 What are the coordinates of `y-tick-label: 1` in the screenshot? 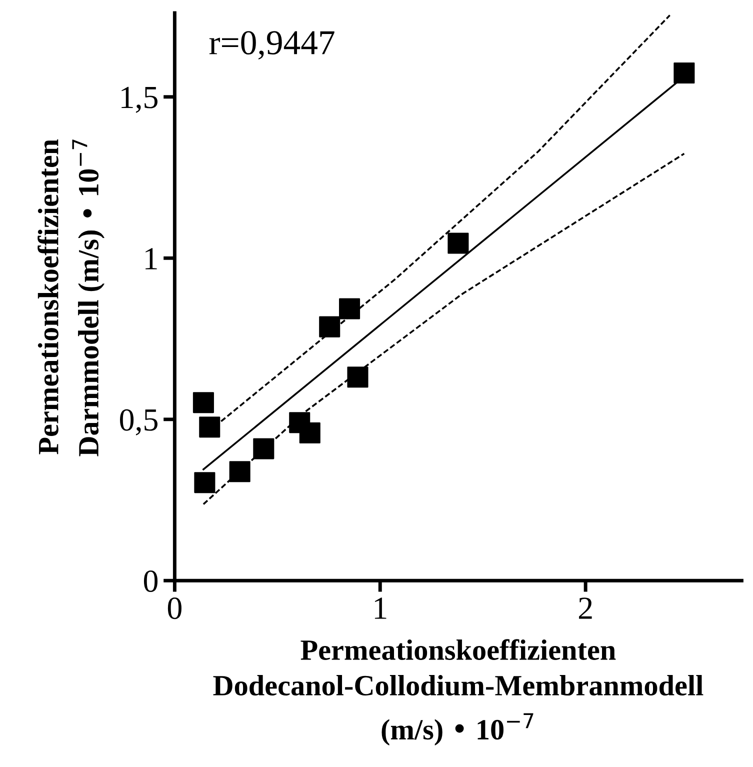 It's located at (151, 259).